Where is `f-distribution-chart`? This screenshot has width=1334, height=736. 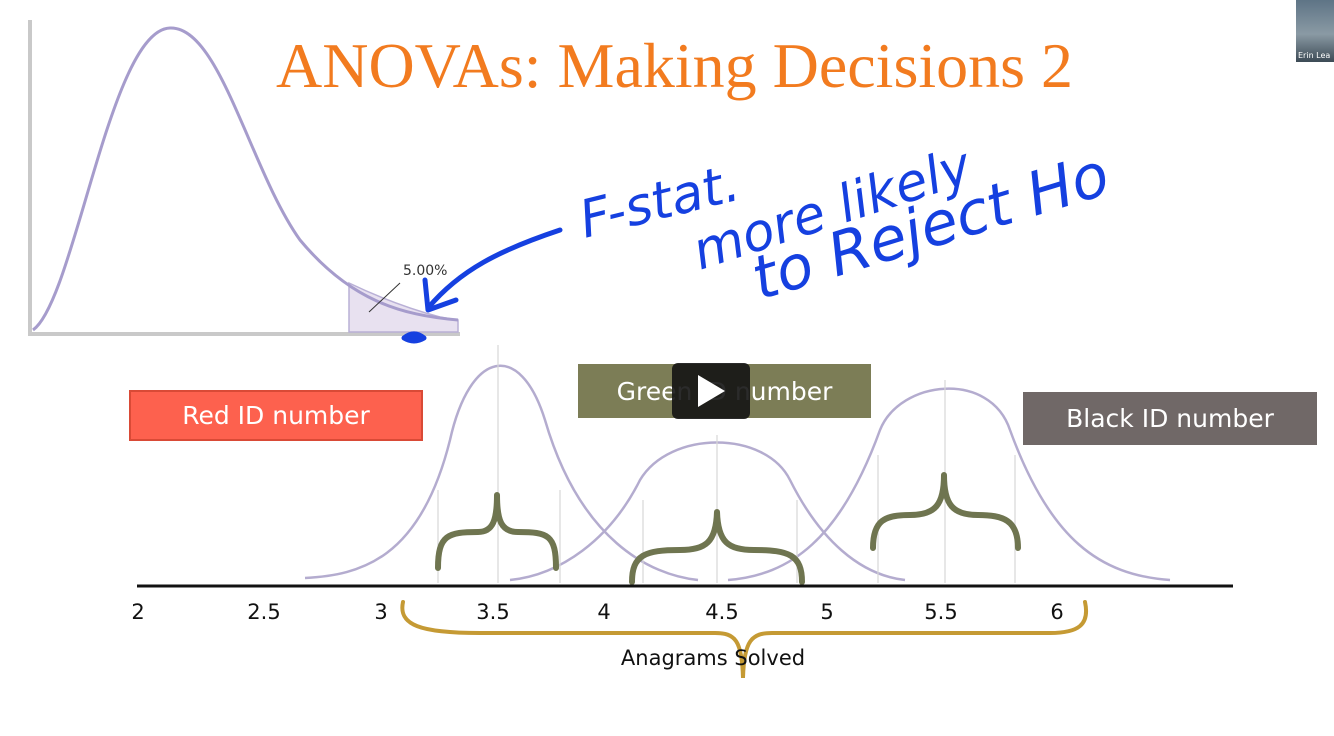
f-distribution-chart is located at coordinates (244, 178).